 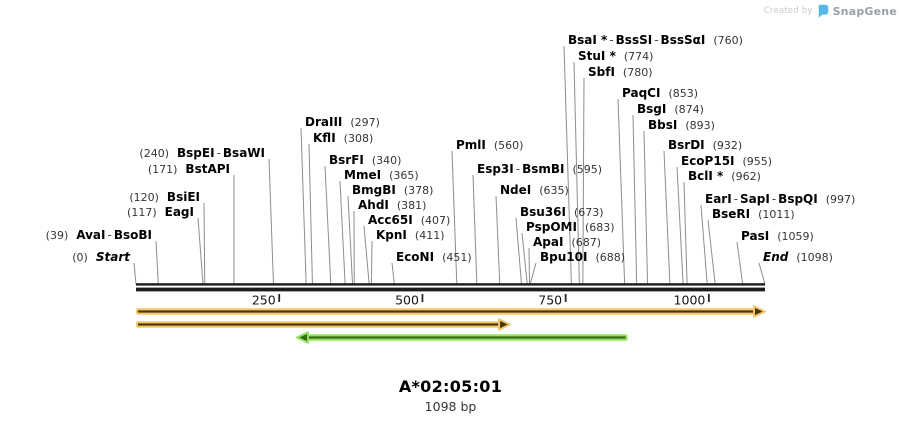 I want to click on site-name: ApaI, so click(x=548, y=242).